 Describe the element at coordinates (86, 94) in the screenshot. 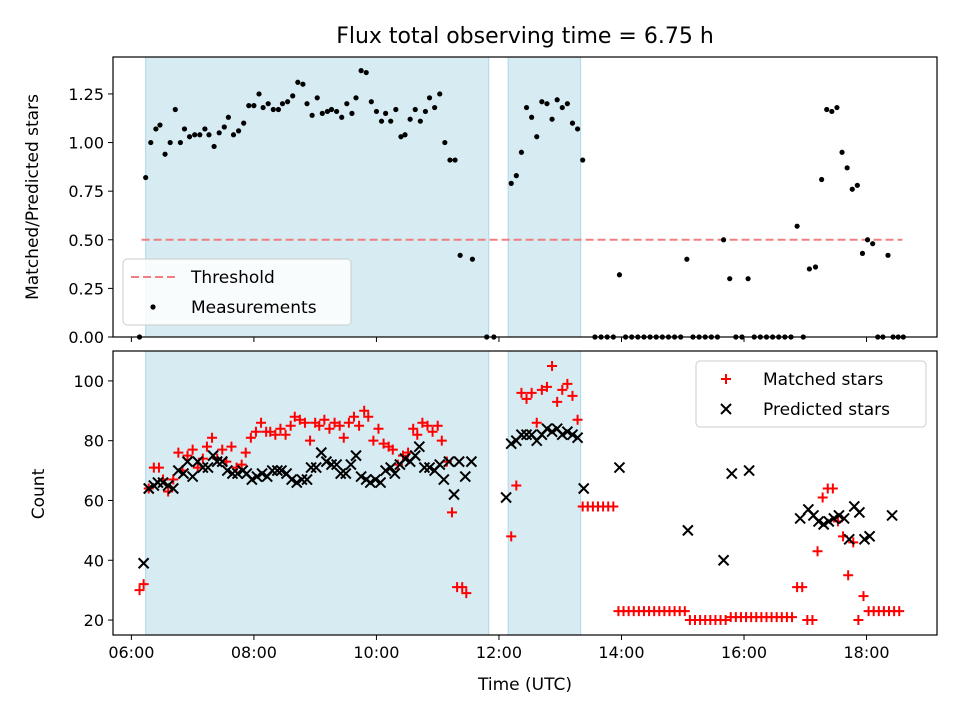

I see `y-tick-label: 1.25` at that location.